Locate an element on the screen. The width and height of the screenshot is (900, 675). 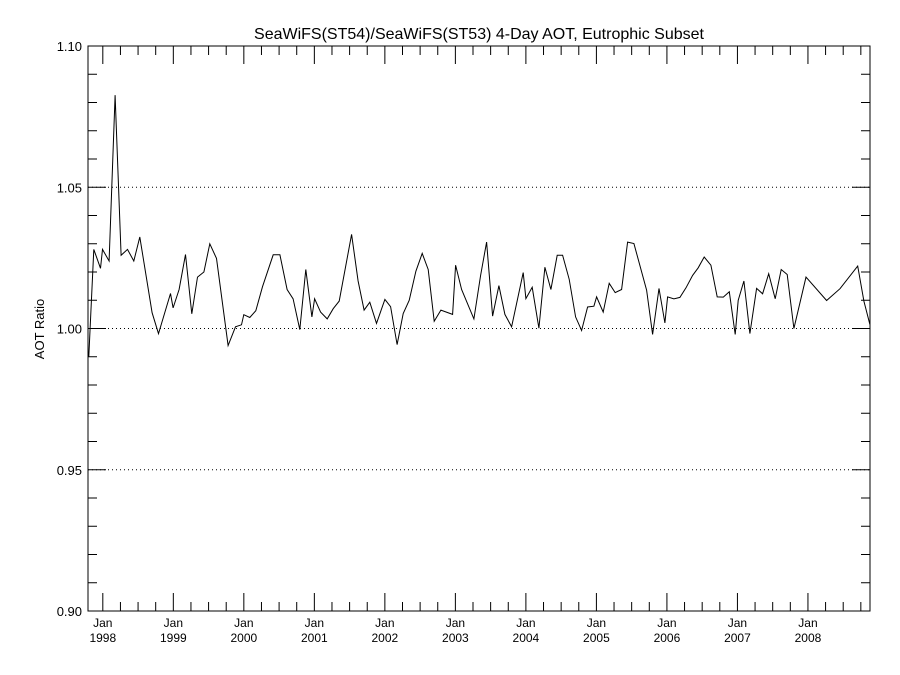
y-tick-label: 0.90 is located at coordinates (69, 611).